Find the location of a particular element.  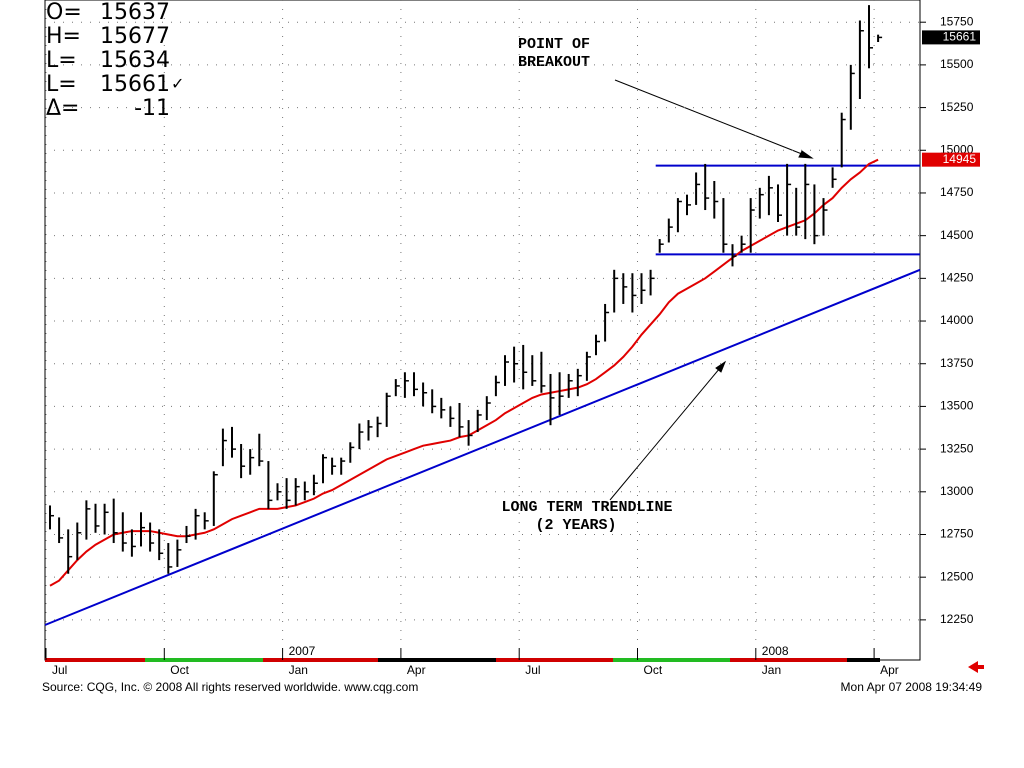

y-tick-label: 14750 is located at coordinates (957, 192).